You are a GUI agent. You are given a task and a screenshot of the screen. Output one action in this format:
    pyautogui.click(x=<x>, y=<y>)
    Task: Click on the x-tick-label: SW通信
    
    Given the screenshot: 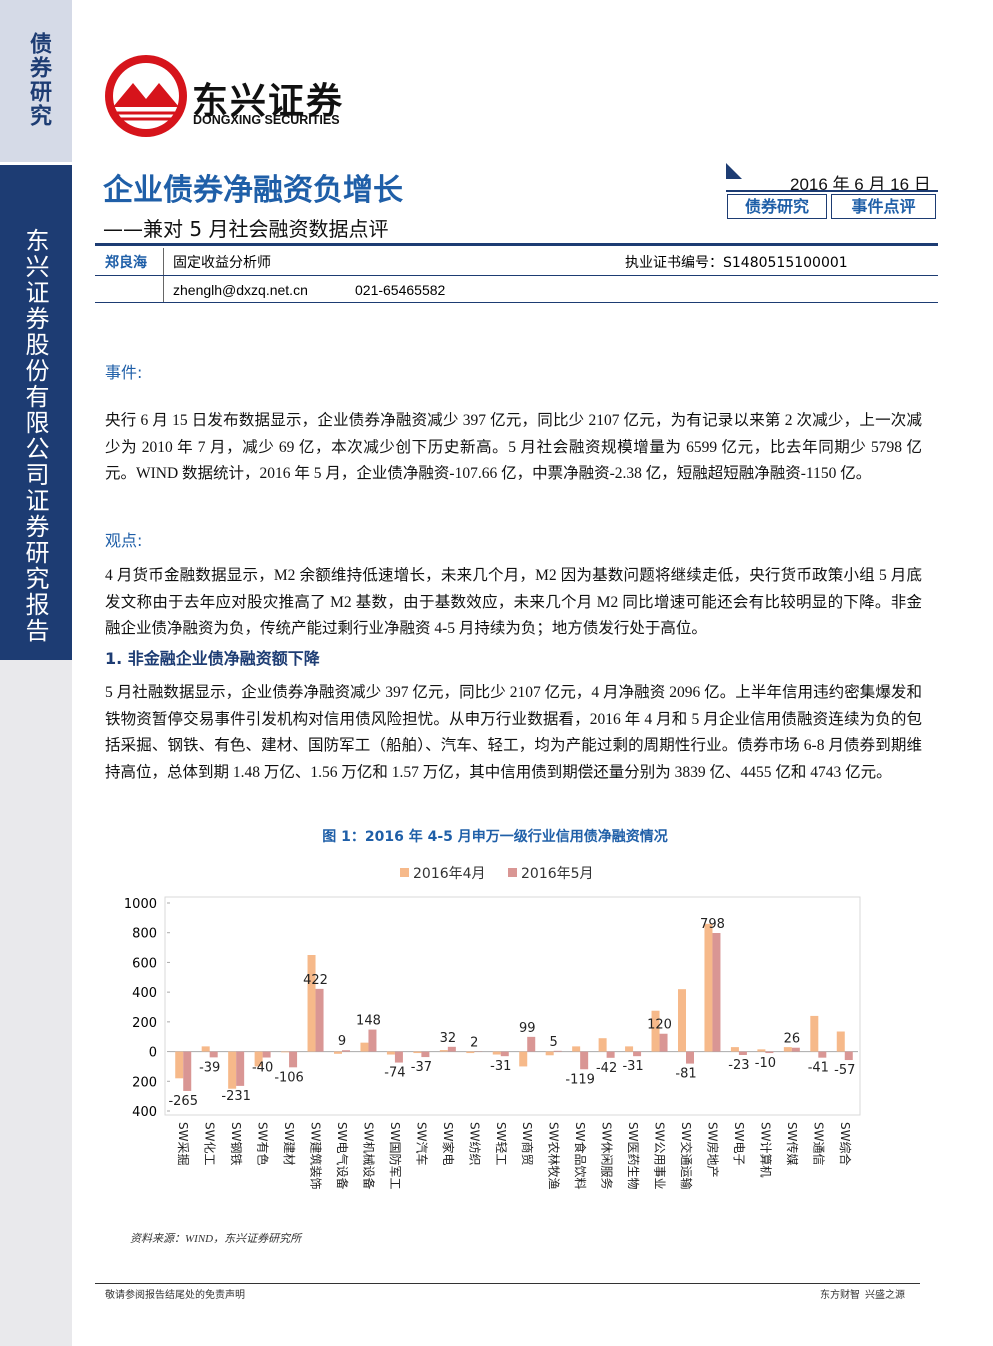 What is the action you would take?
    pyautogui.click(x=818, y=1143)
    